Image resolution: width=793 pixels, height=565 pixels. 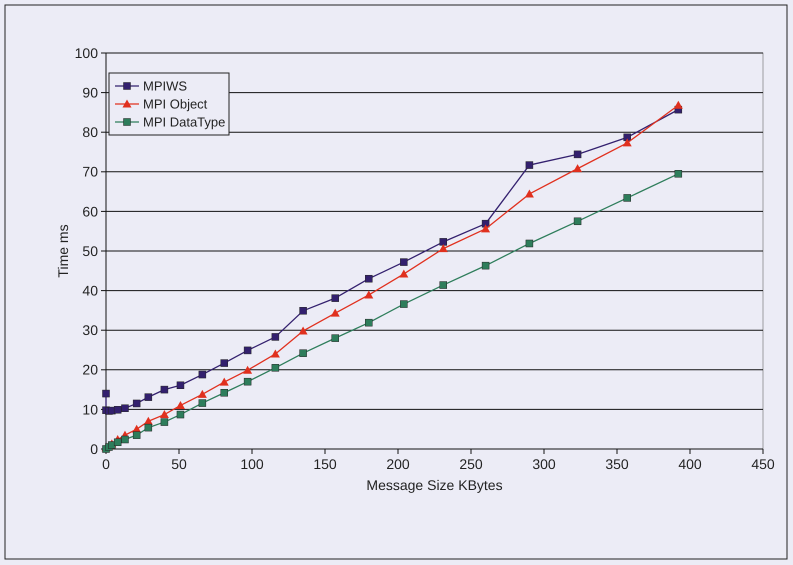 What do you see at coordinates (63, 251) in the screenshot?
I see `y-axis-title: Time ms` at bounding box center [63, 251].